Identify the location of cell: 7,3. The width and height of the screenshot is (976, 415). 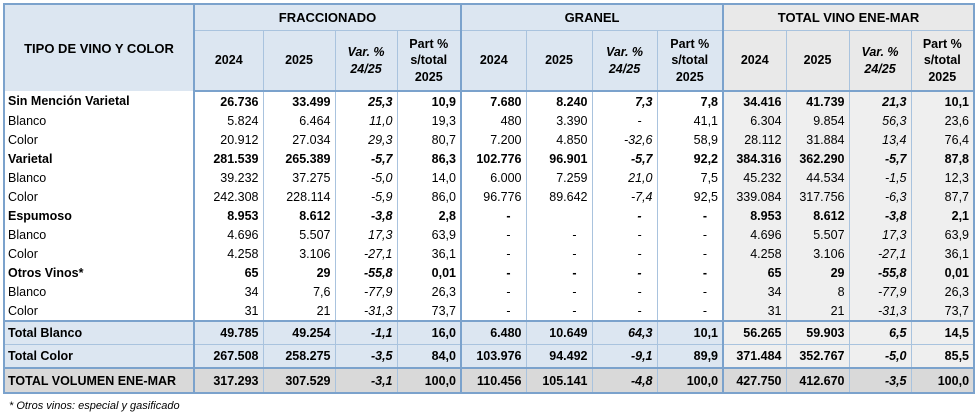
(624, 101).